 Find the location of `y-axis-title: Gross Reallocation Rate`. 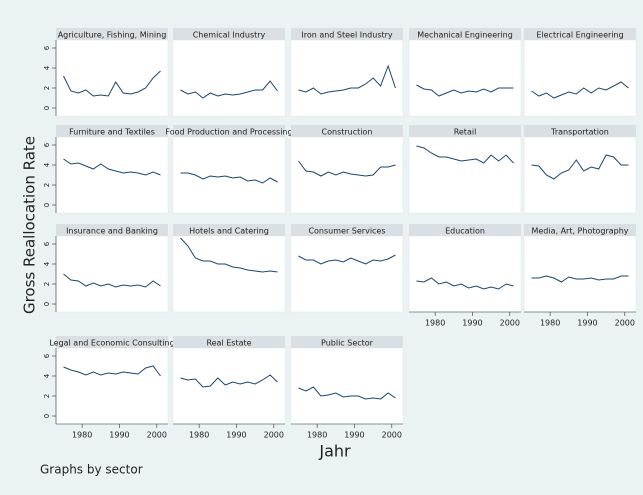

y-axis-title: Gross Reallocation Rate is located at coordinates (30, 225).